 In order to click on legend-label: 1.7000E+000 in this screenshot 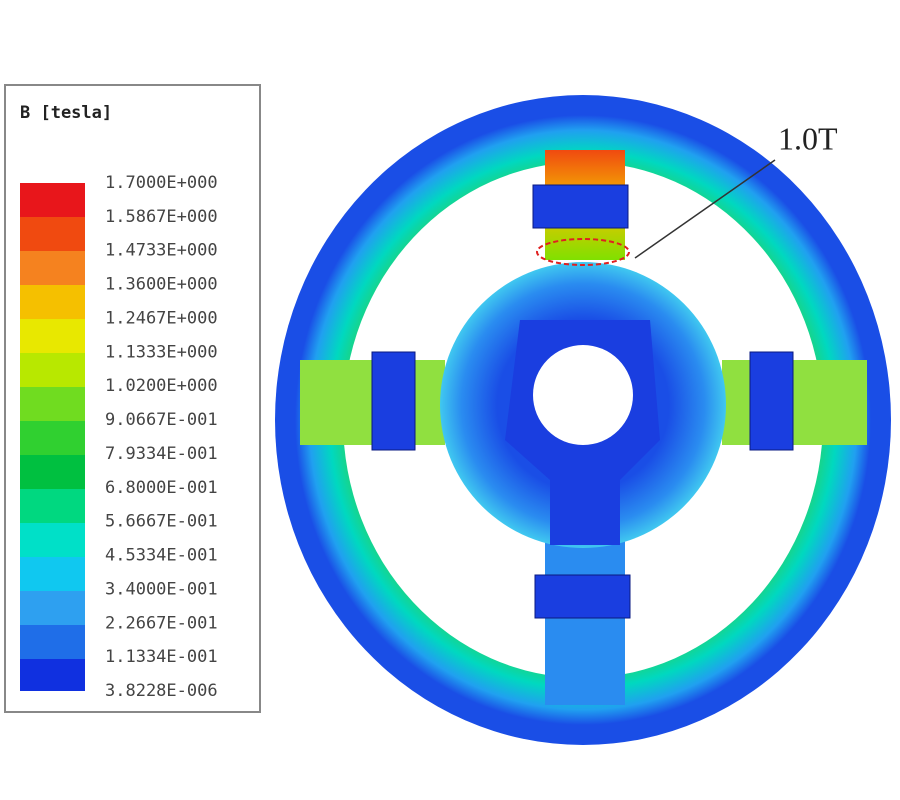, I will do `click(161, 183)`.